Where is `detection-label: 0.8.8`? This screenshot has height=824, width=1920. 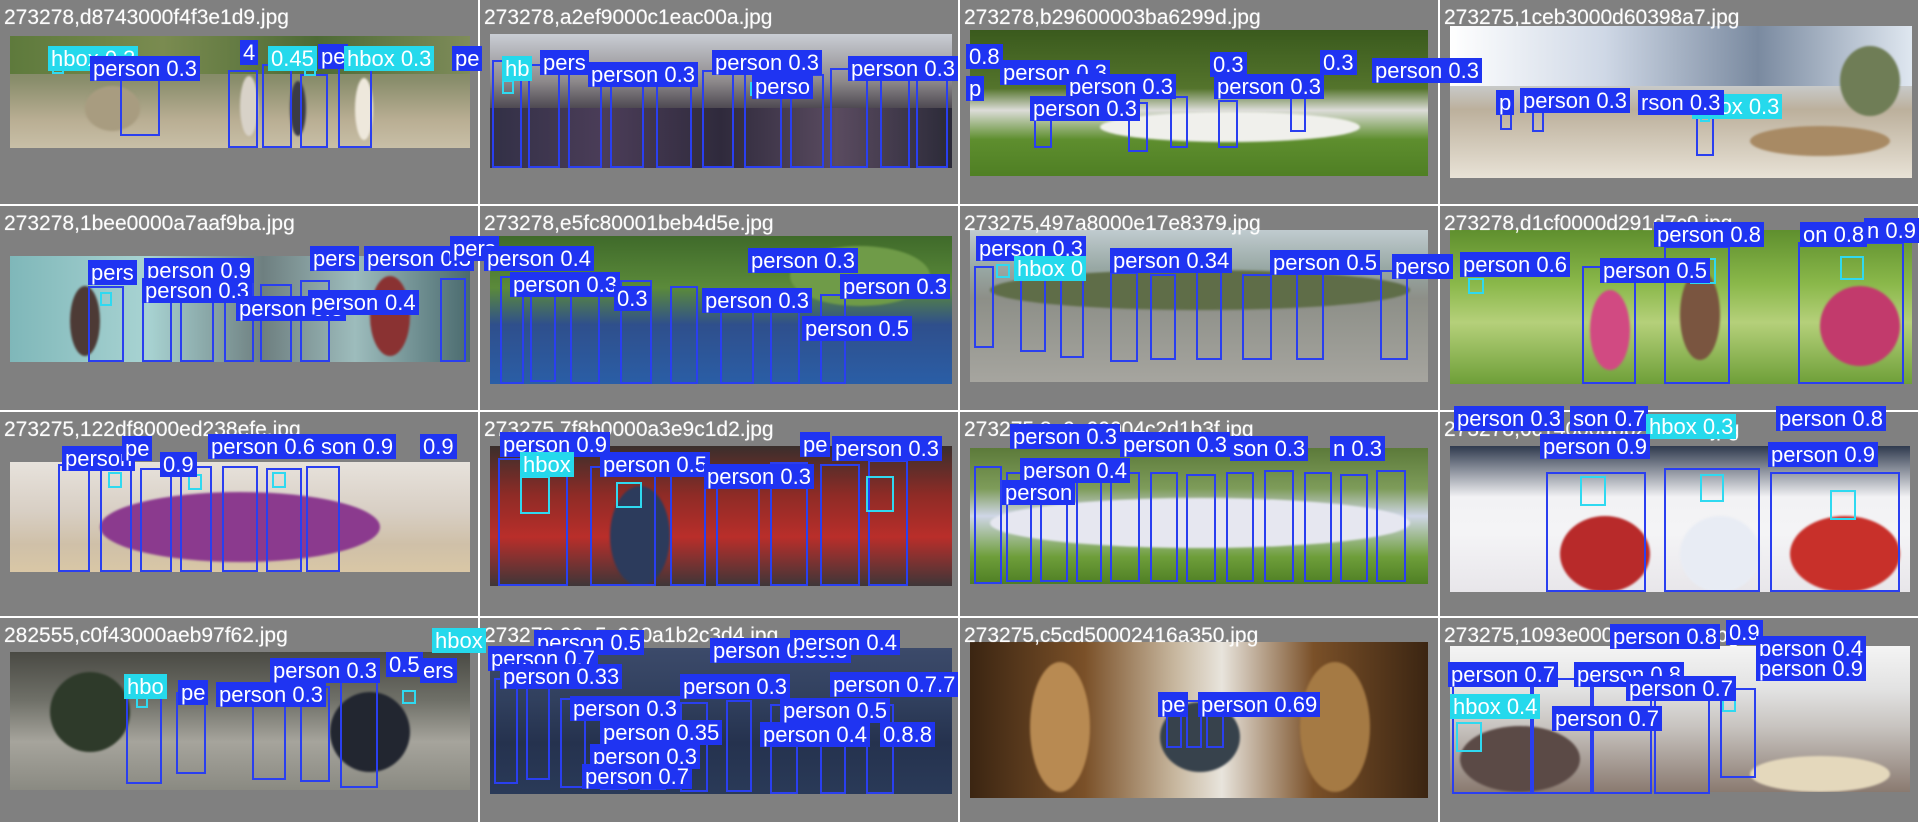 detection-label: 0.8.8 is located at coordinates (907, 734).